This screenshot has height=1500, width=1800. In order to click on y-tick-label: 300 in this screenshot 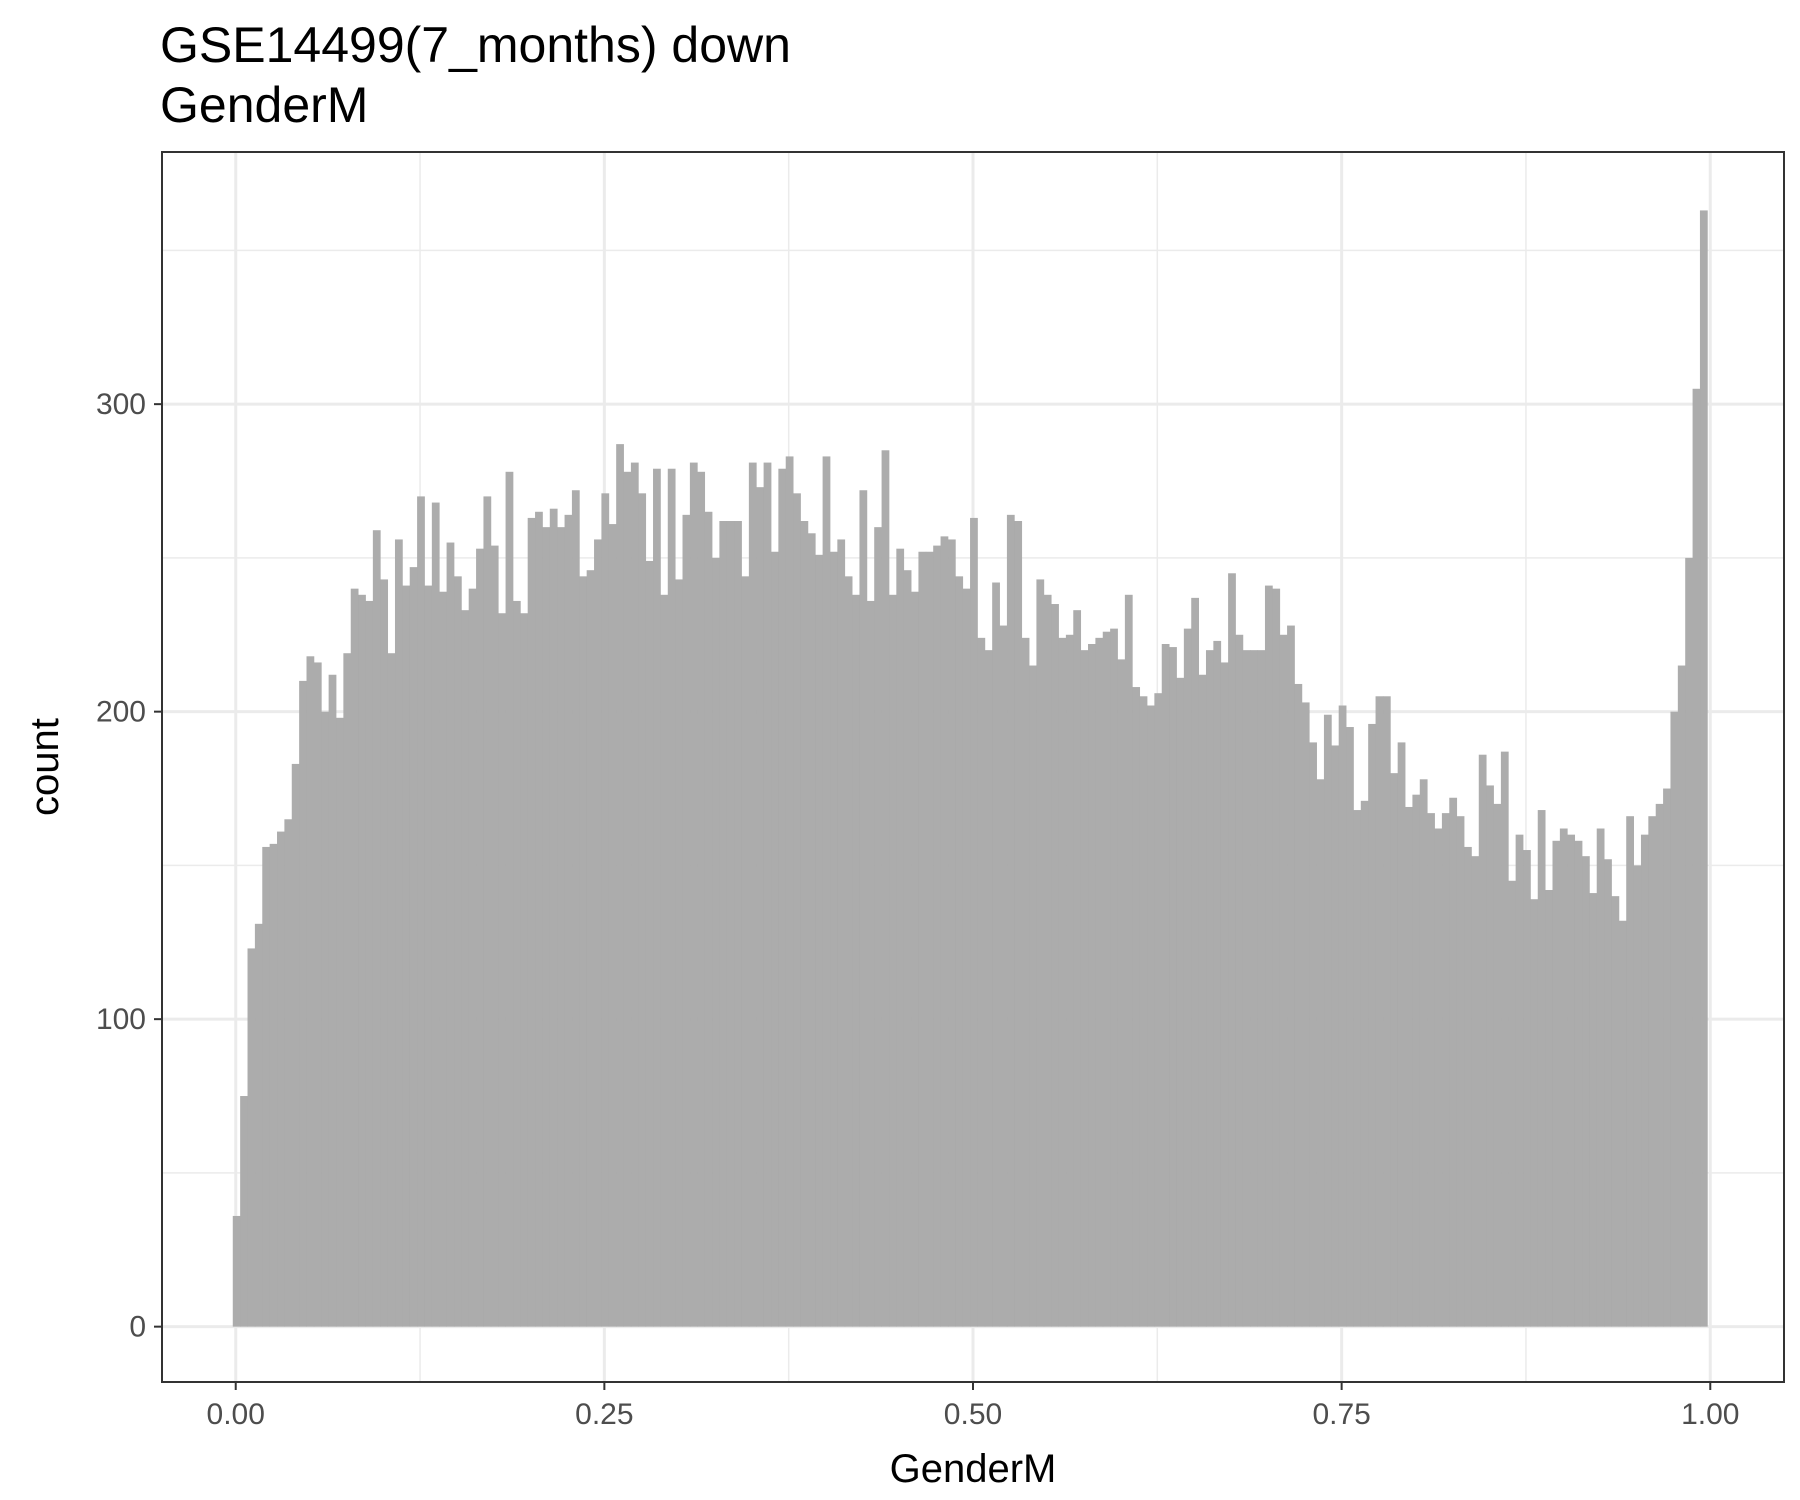, I will do `click(121, 404)`.